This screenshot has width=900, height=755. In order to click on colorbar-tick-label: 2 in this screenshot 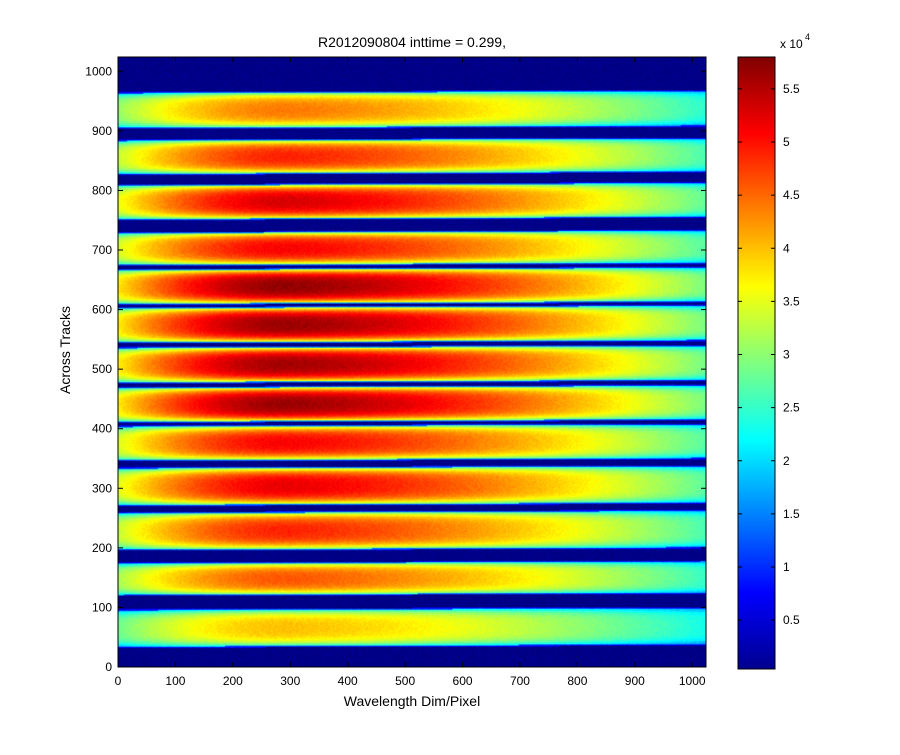, I will do `click(786, 461)`.